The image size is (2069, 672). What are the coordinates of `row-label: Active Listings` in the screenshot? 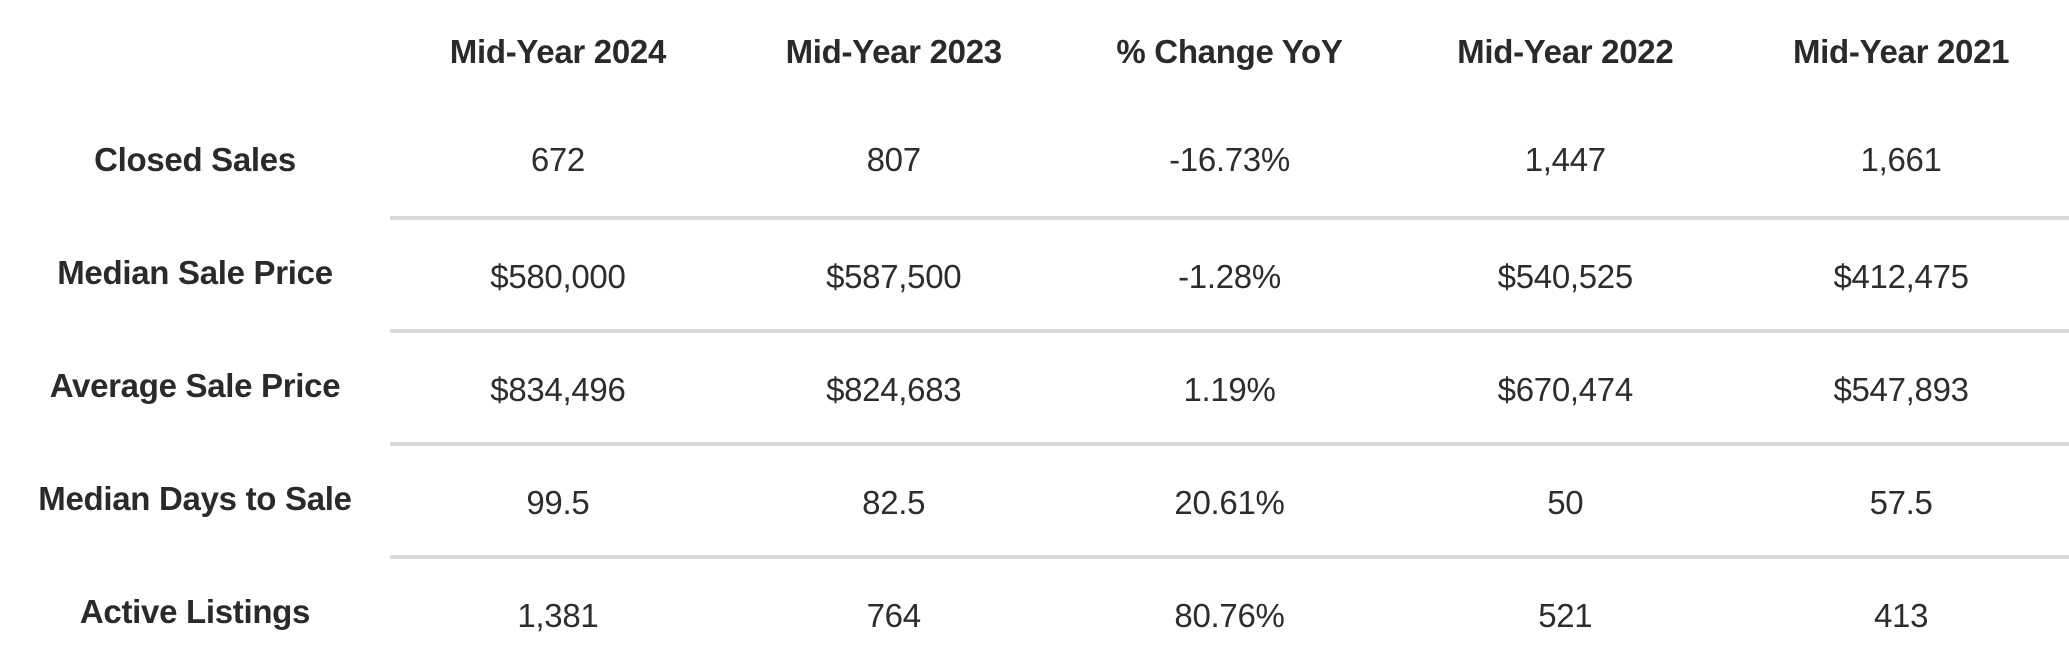 It's located at (195, 611).